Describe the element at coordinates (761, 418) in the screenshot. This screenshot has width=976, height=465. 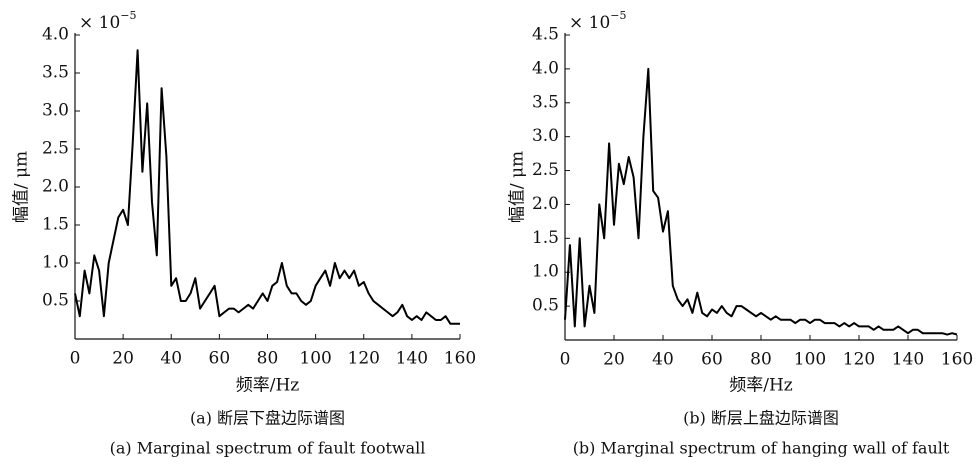
I see `caption: (b) 断层上盘边际谱图` at that location.